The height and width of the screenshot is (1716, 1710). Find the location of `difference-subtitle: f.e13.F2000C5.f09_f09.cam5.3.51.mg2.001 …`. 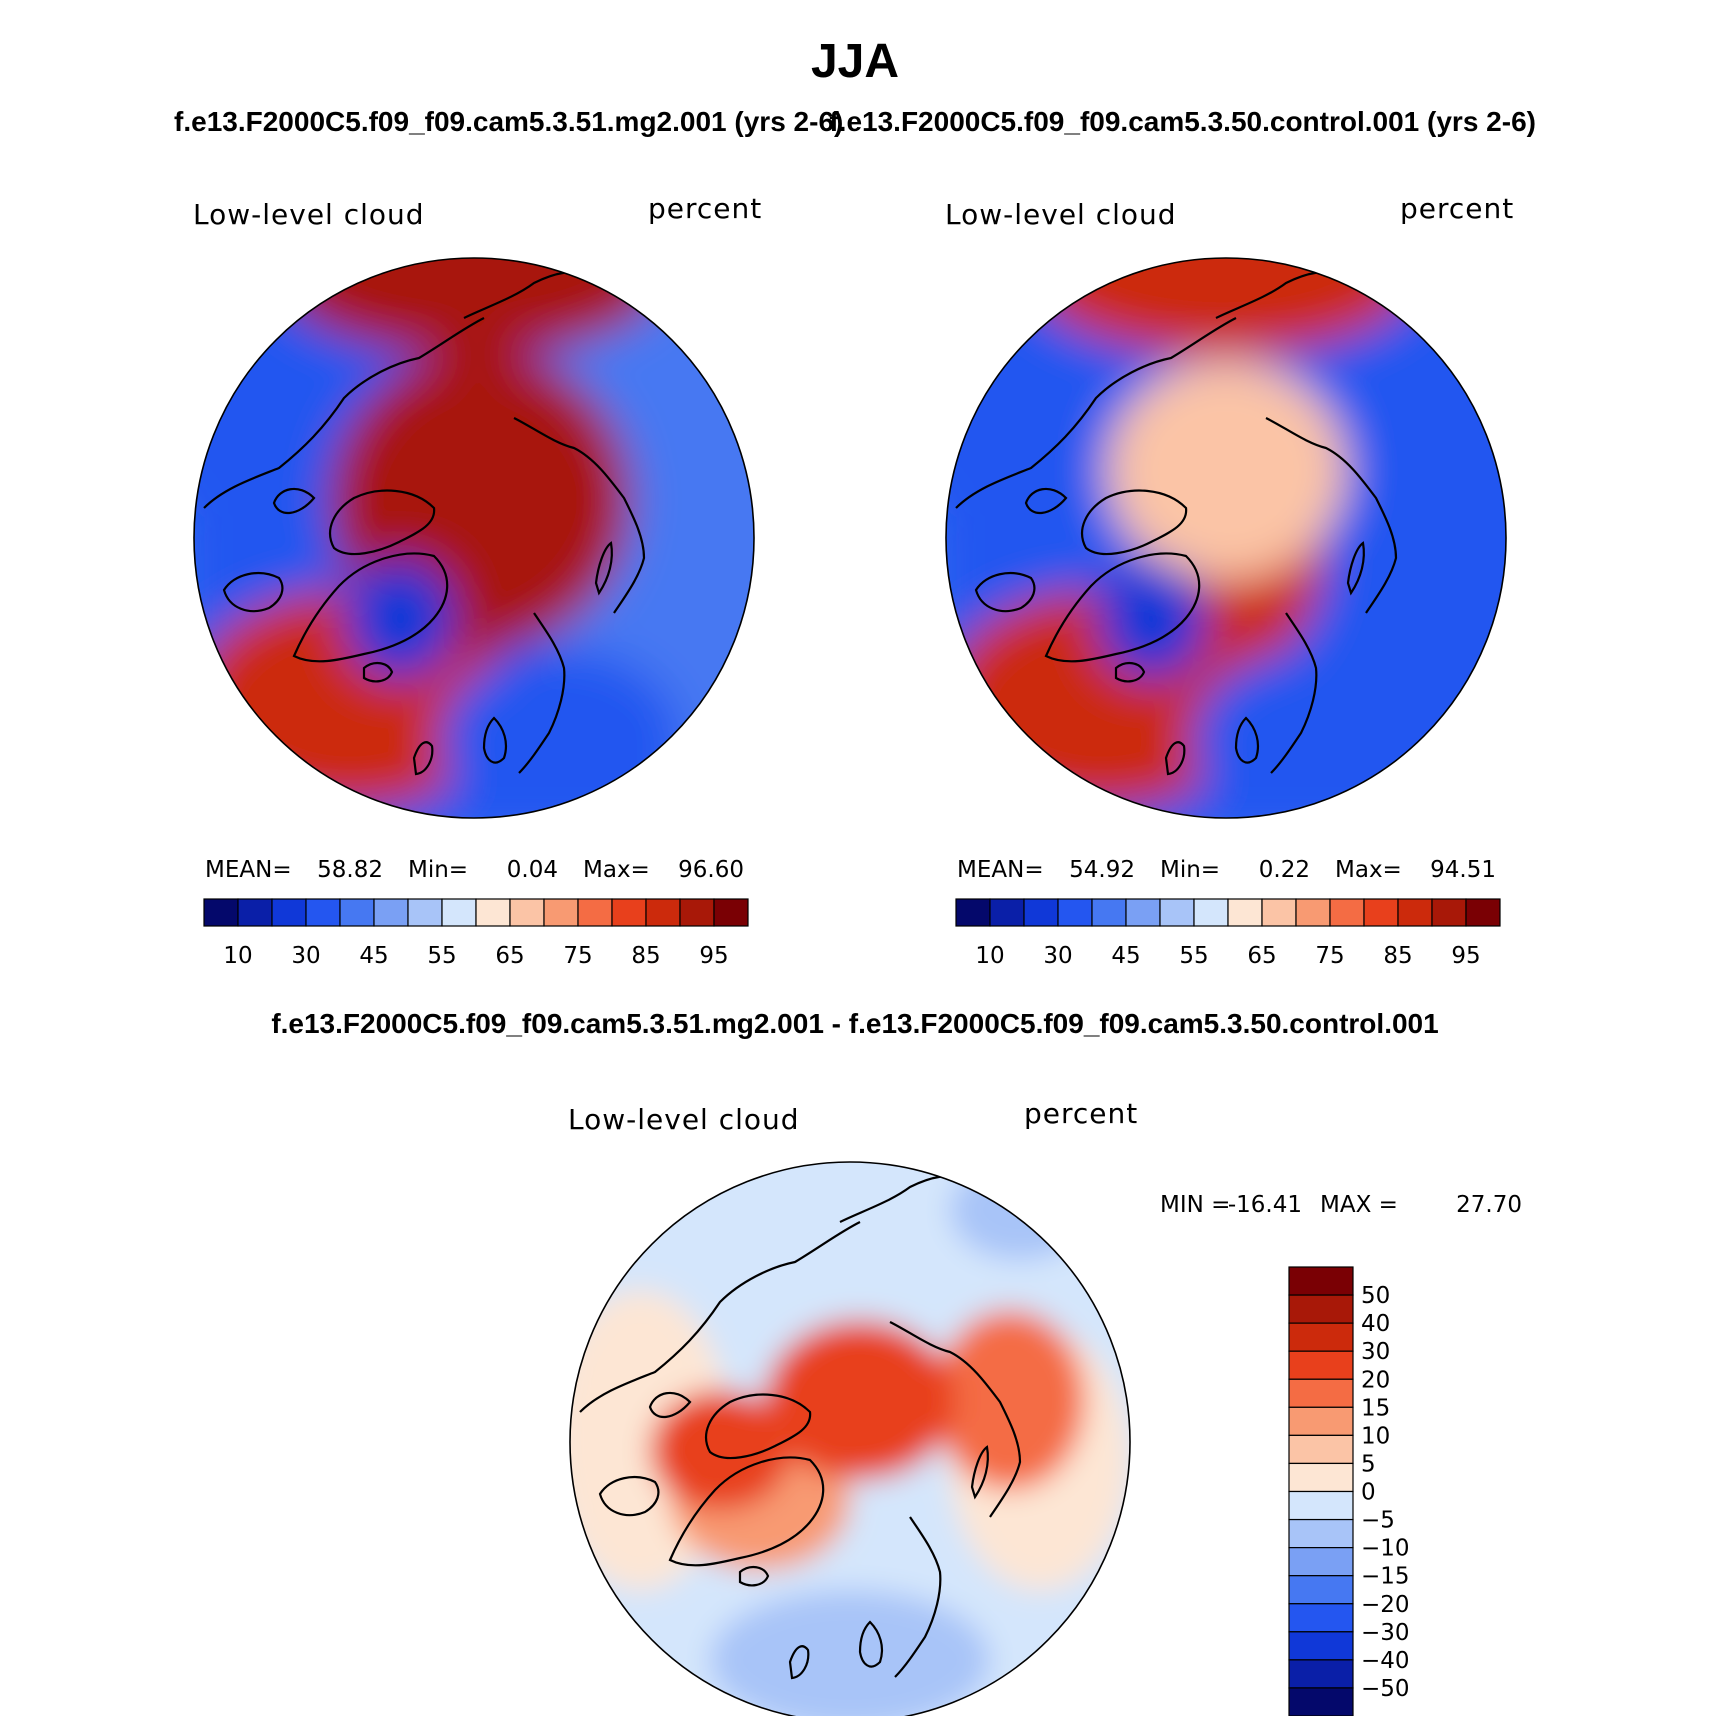

difference-subtitle: f.e13.F2000C5.f09_f09.cam5.3.51.mg2.001 … is located at coordinates (855, 1023).